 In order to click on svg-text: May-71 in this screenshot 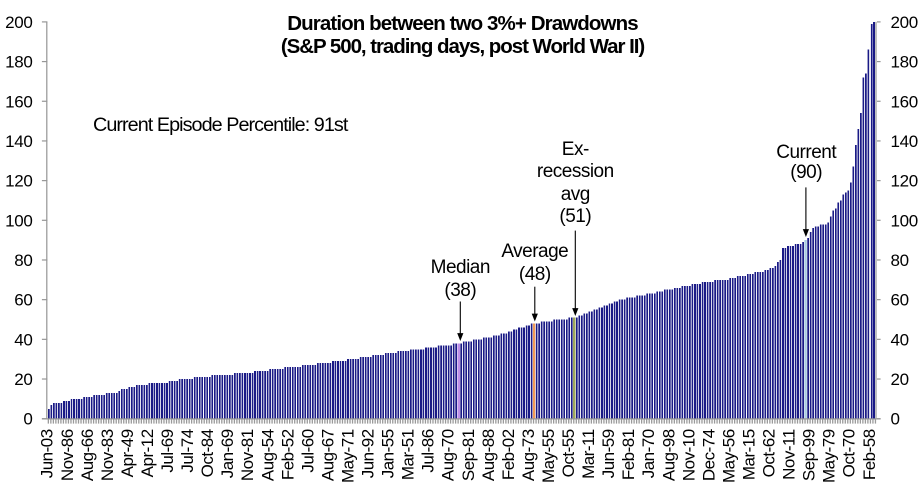, I will do `click(347, 456)`.